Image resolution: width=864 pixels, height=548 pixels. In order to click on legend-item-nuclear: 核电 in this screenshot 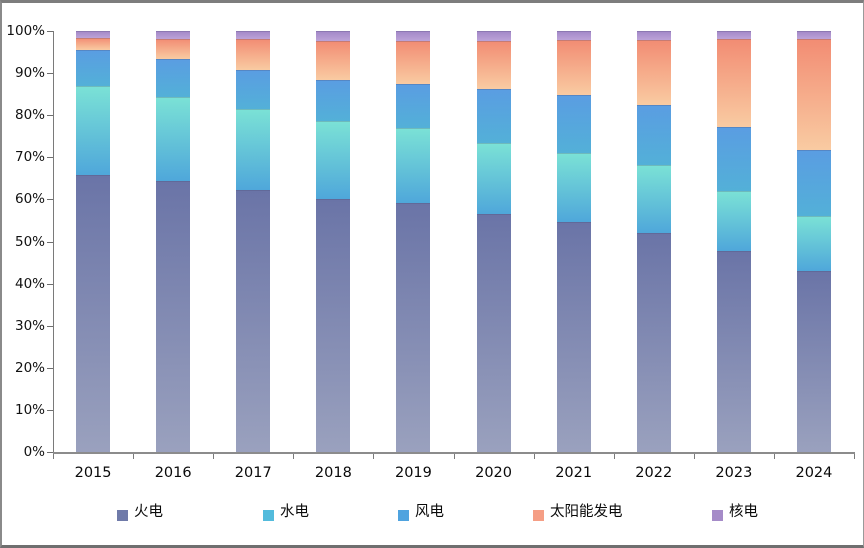, I will do `click(735, 513)`.